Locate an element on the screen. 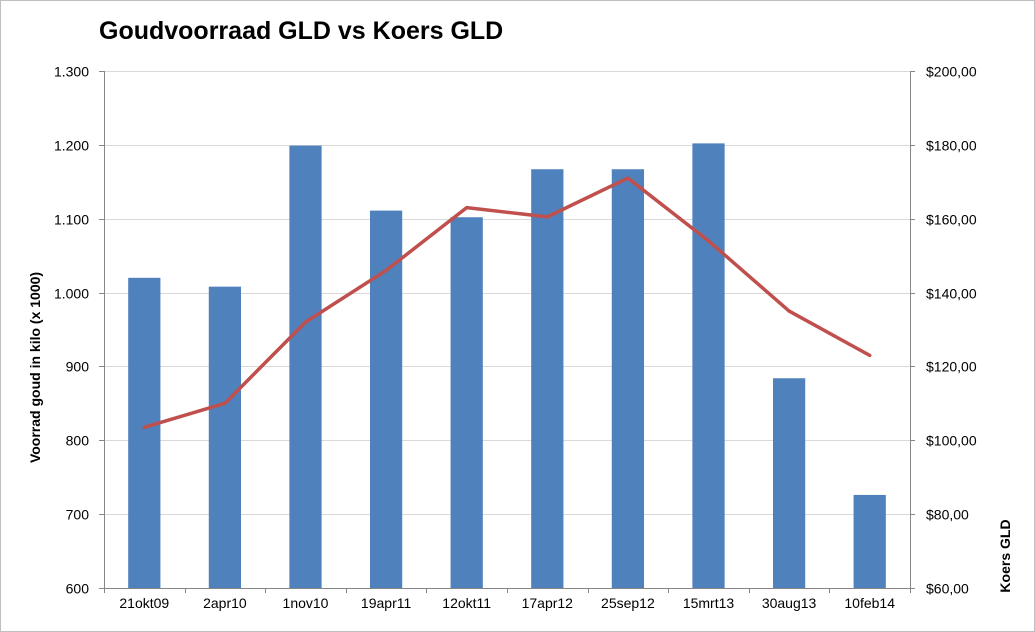 This screenshot has height=632, width=1035. y2-tick-label: $160,00 is located at coordinates (951, 220).